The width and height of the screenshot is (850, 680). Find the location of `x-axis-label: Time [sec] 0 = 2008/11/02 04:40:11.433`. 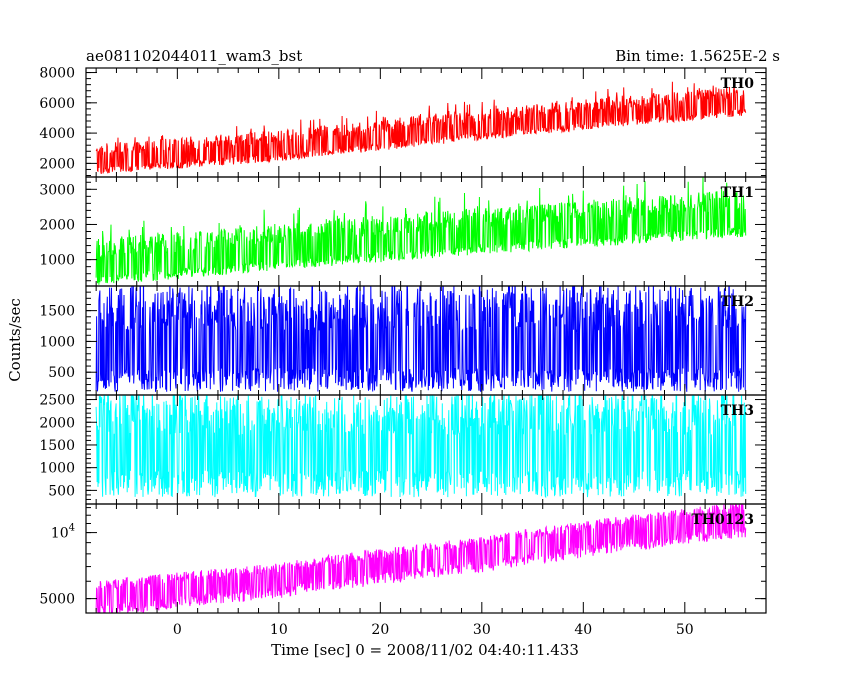

x-axis-label: Time [sec] 0 = 2008/11/02 04:40:11.433 is located at coordinates (425, 650).